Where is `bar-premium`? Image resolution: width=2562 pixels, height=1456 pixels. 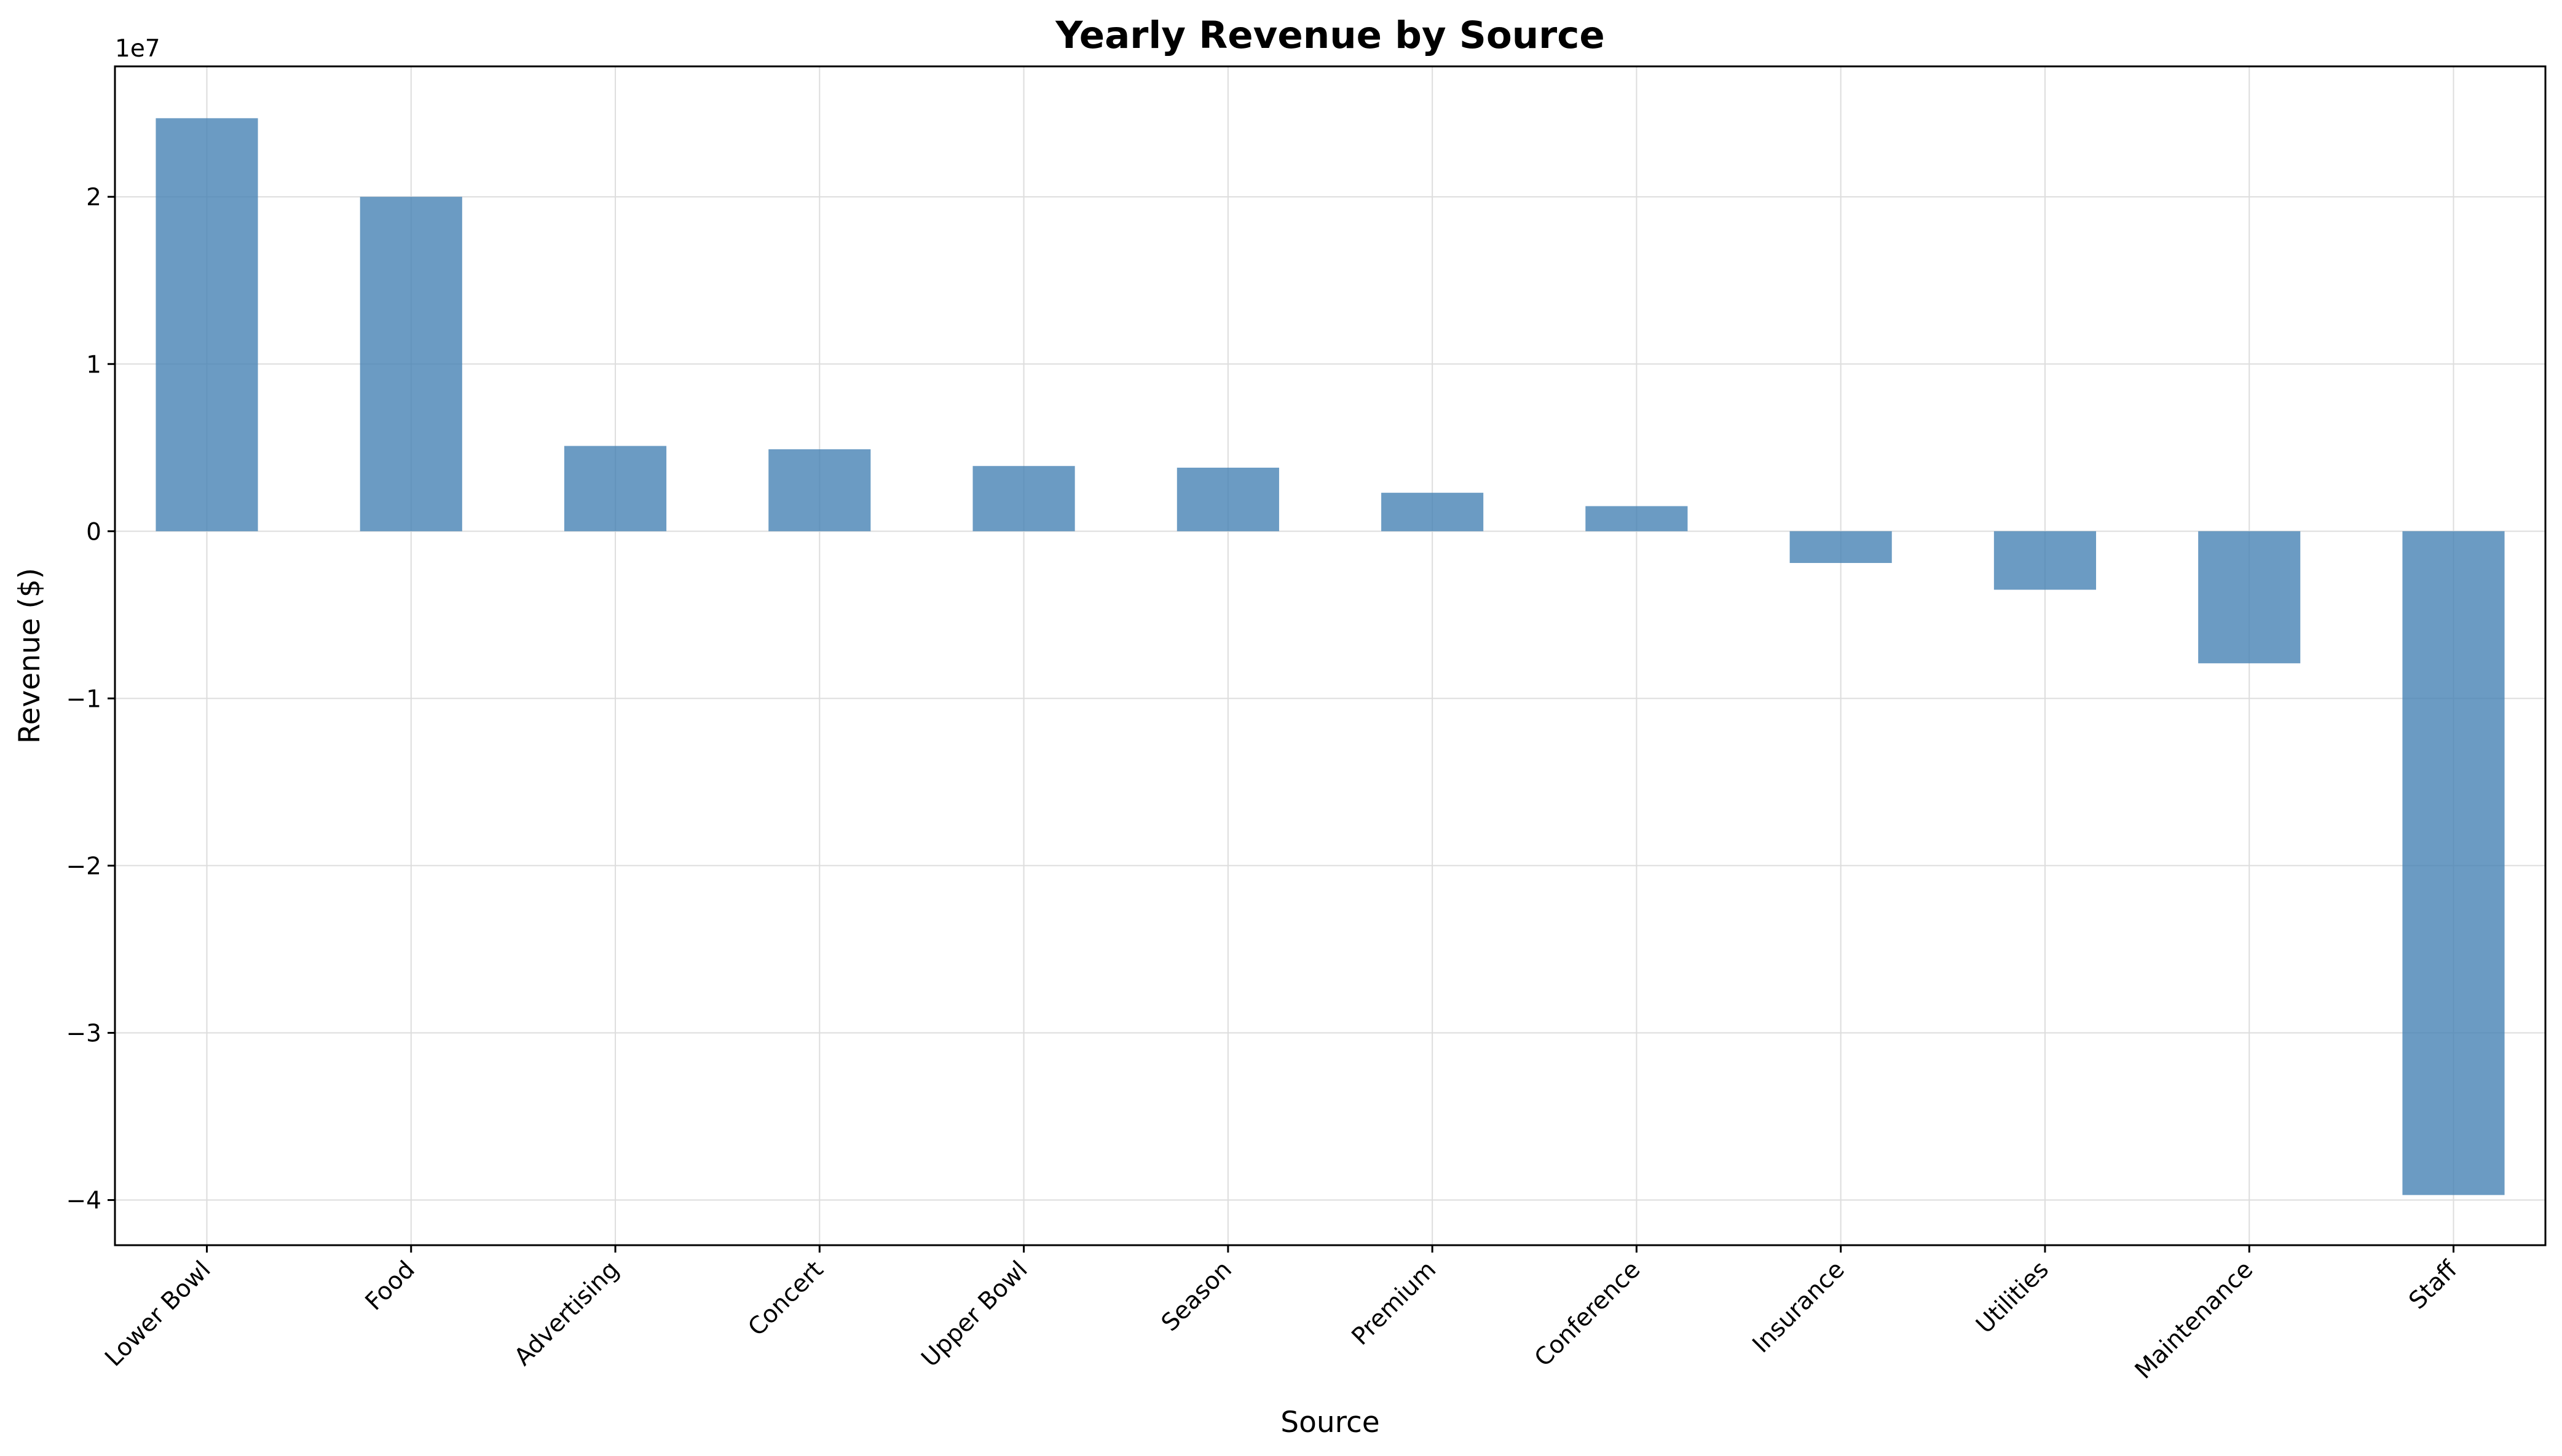 bar-premium is located at coordinates (1433, 512).